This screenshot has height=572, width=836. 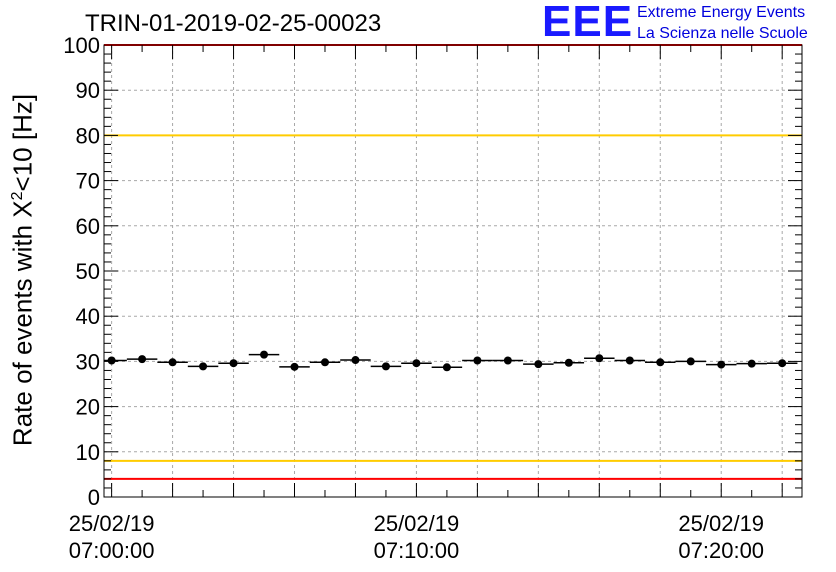 I want to click on x-tick-label-time: 07:10:00, so click(x=417, y=550).